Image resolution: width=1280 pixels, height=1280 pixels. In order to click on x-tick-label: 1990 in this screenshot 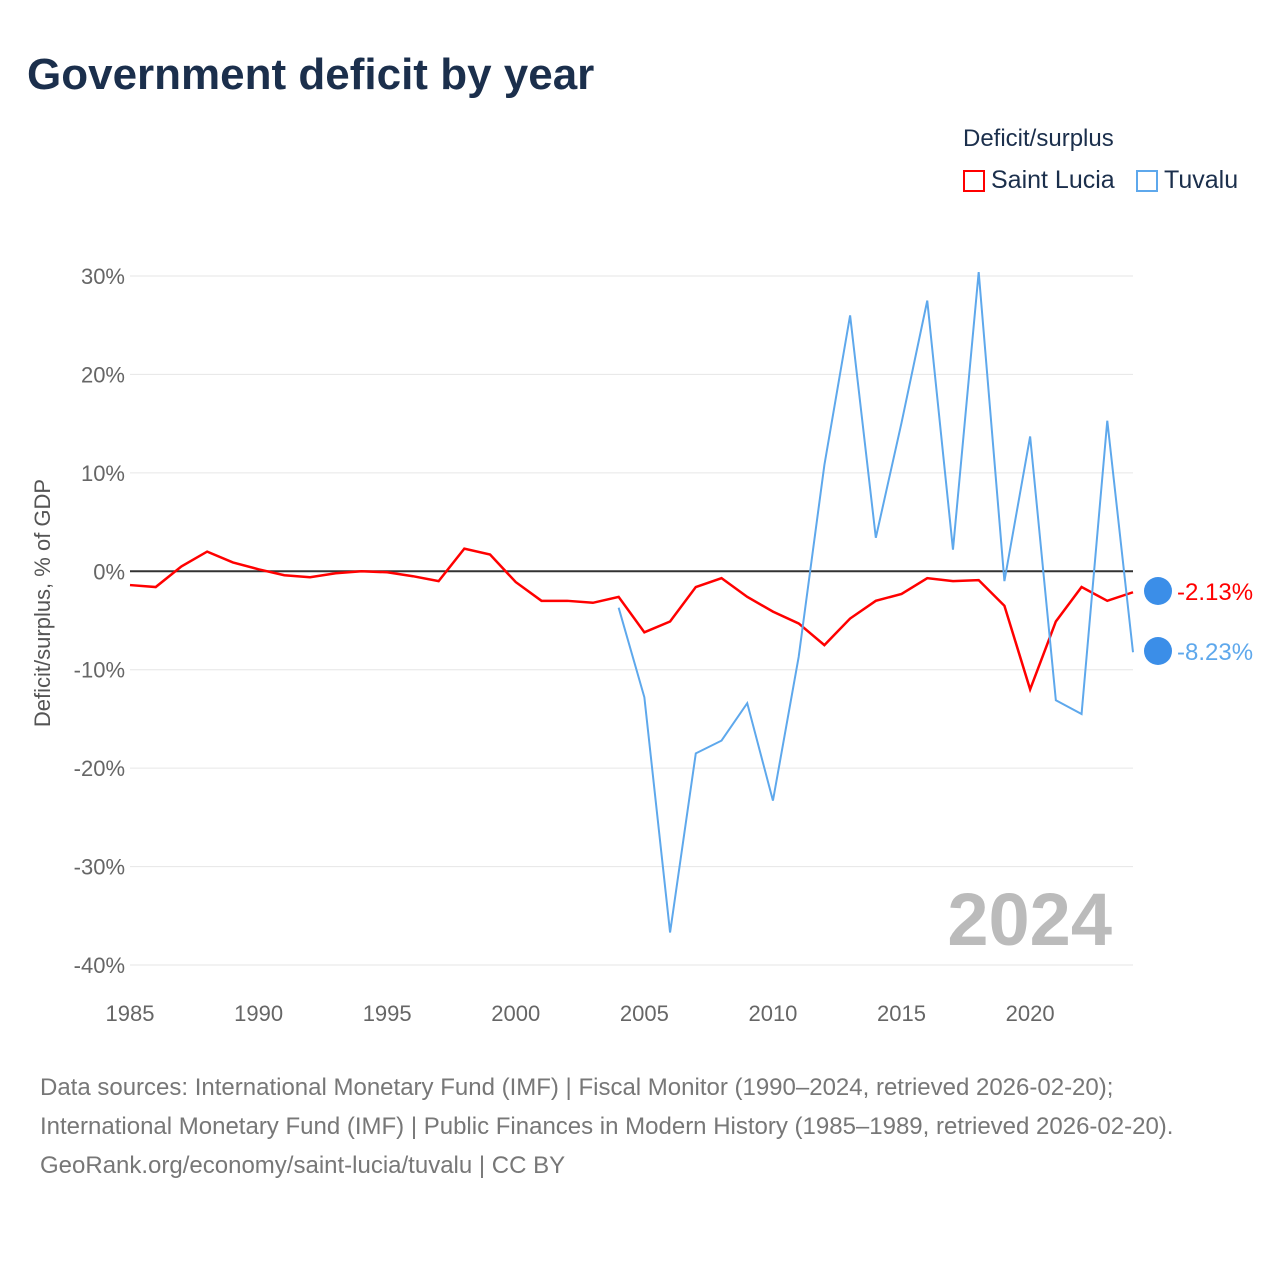, I will do `click(258, 1013)`.